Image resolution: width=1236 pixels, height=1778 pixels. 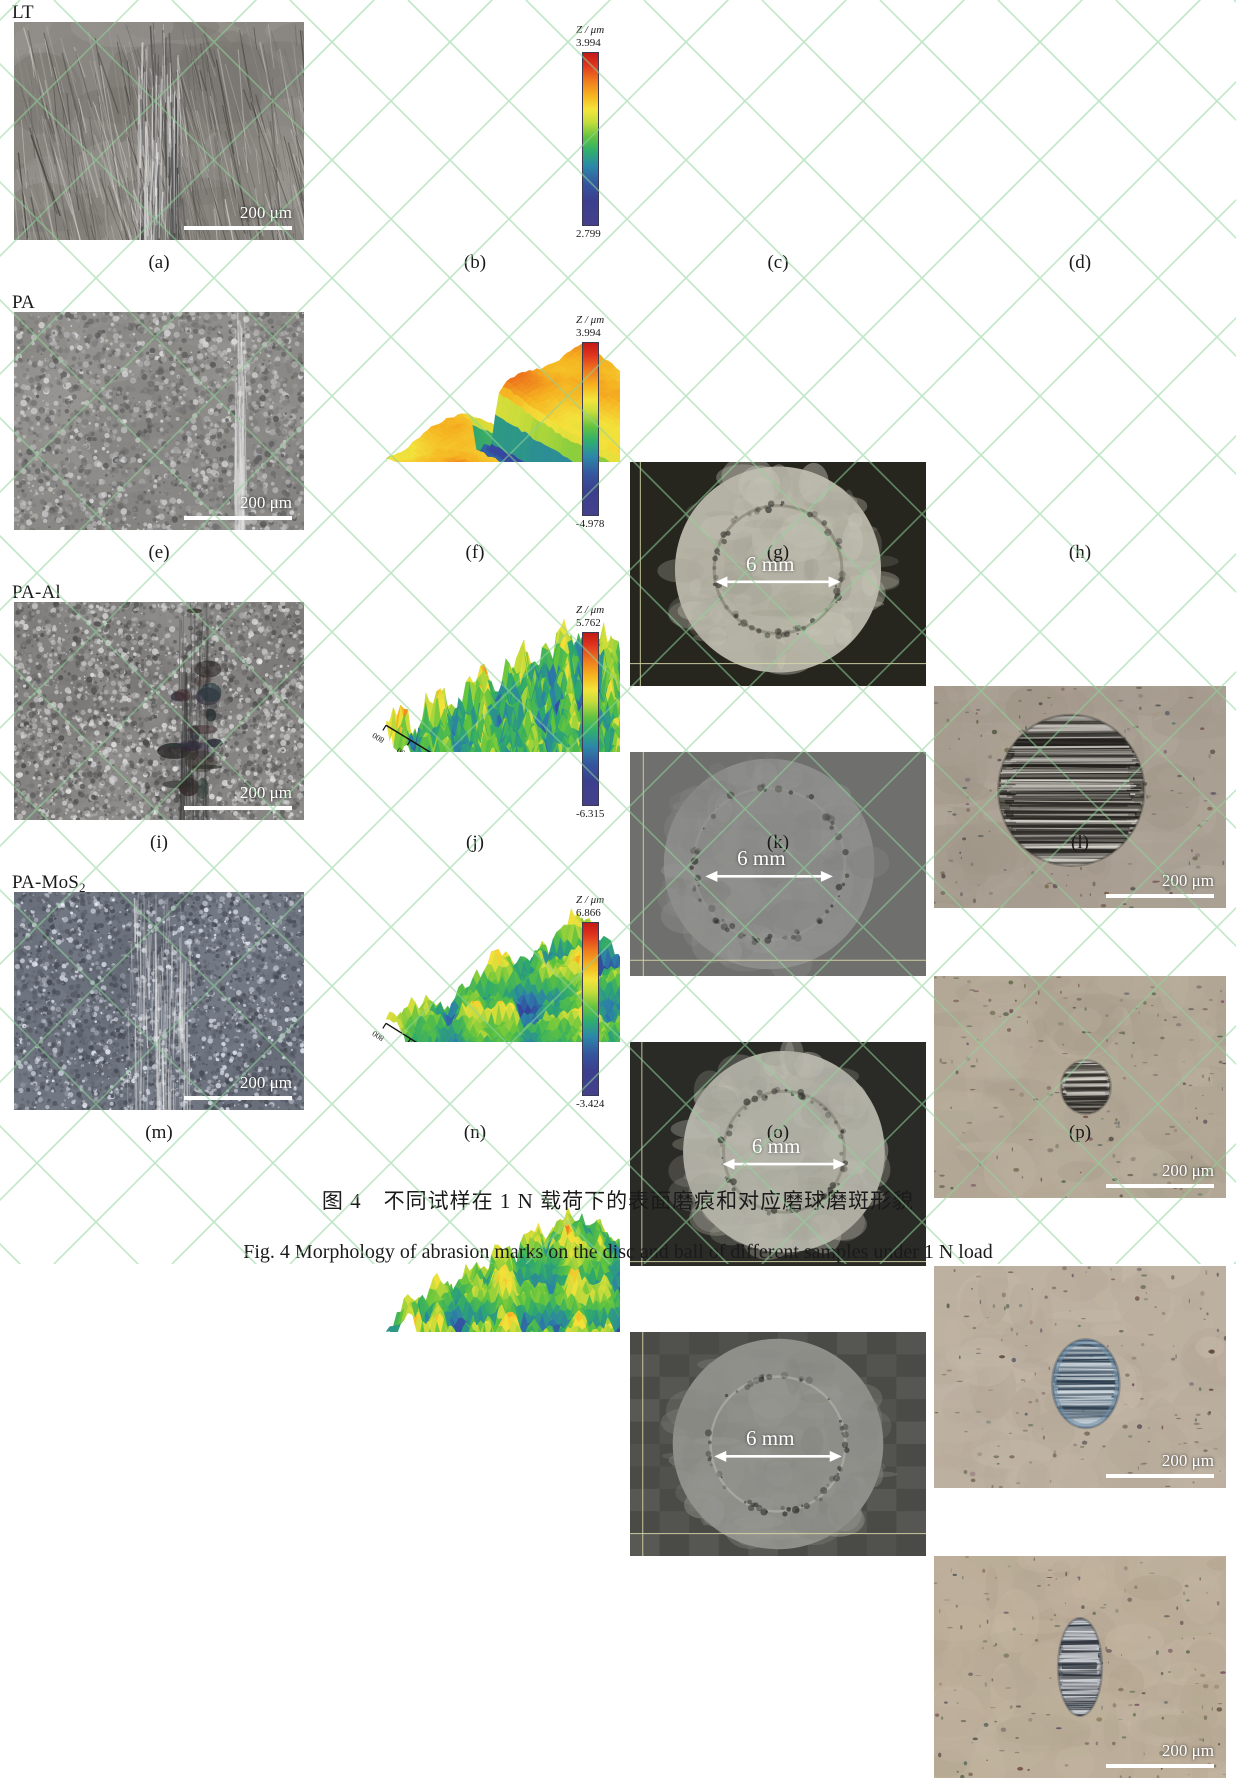 I want to click on panel-sublabel-surface: (j), so click(x=475, y=843).